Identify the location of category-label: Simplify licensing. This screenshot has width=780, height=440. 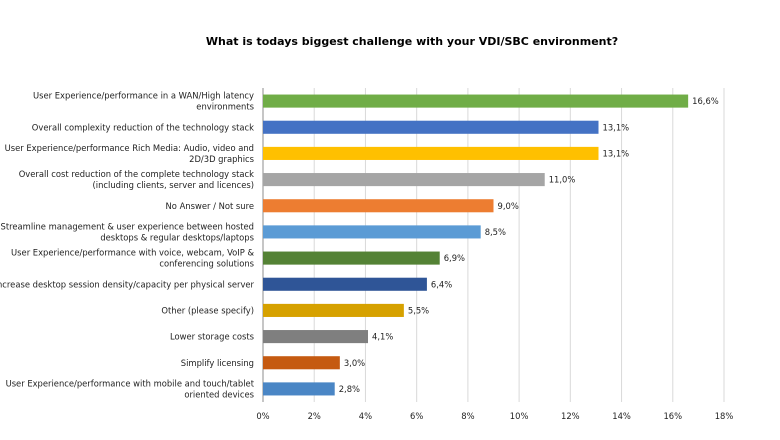
(217, 363).